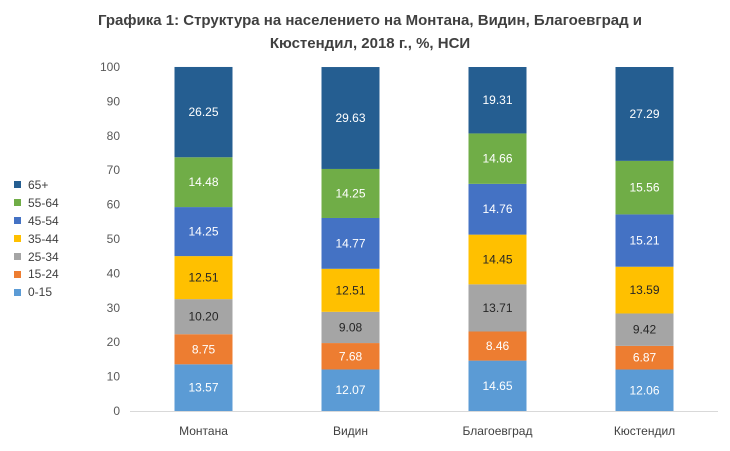 The width and height of the screenshot is (730, 451). What do you see at coordinates (114, 239) in the screenshot?
I see `y-tick-label: 50` at bounding box center [114, 239].